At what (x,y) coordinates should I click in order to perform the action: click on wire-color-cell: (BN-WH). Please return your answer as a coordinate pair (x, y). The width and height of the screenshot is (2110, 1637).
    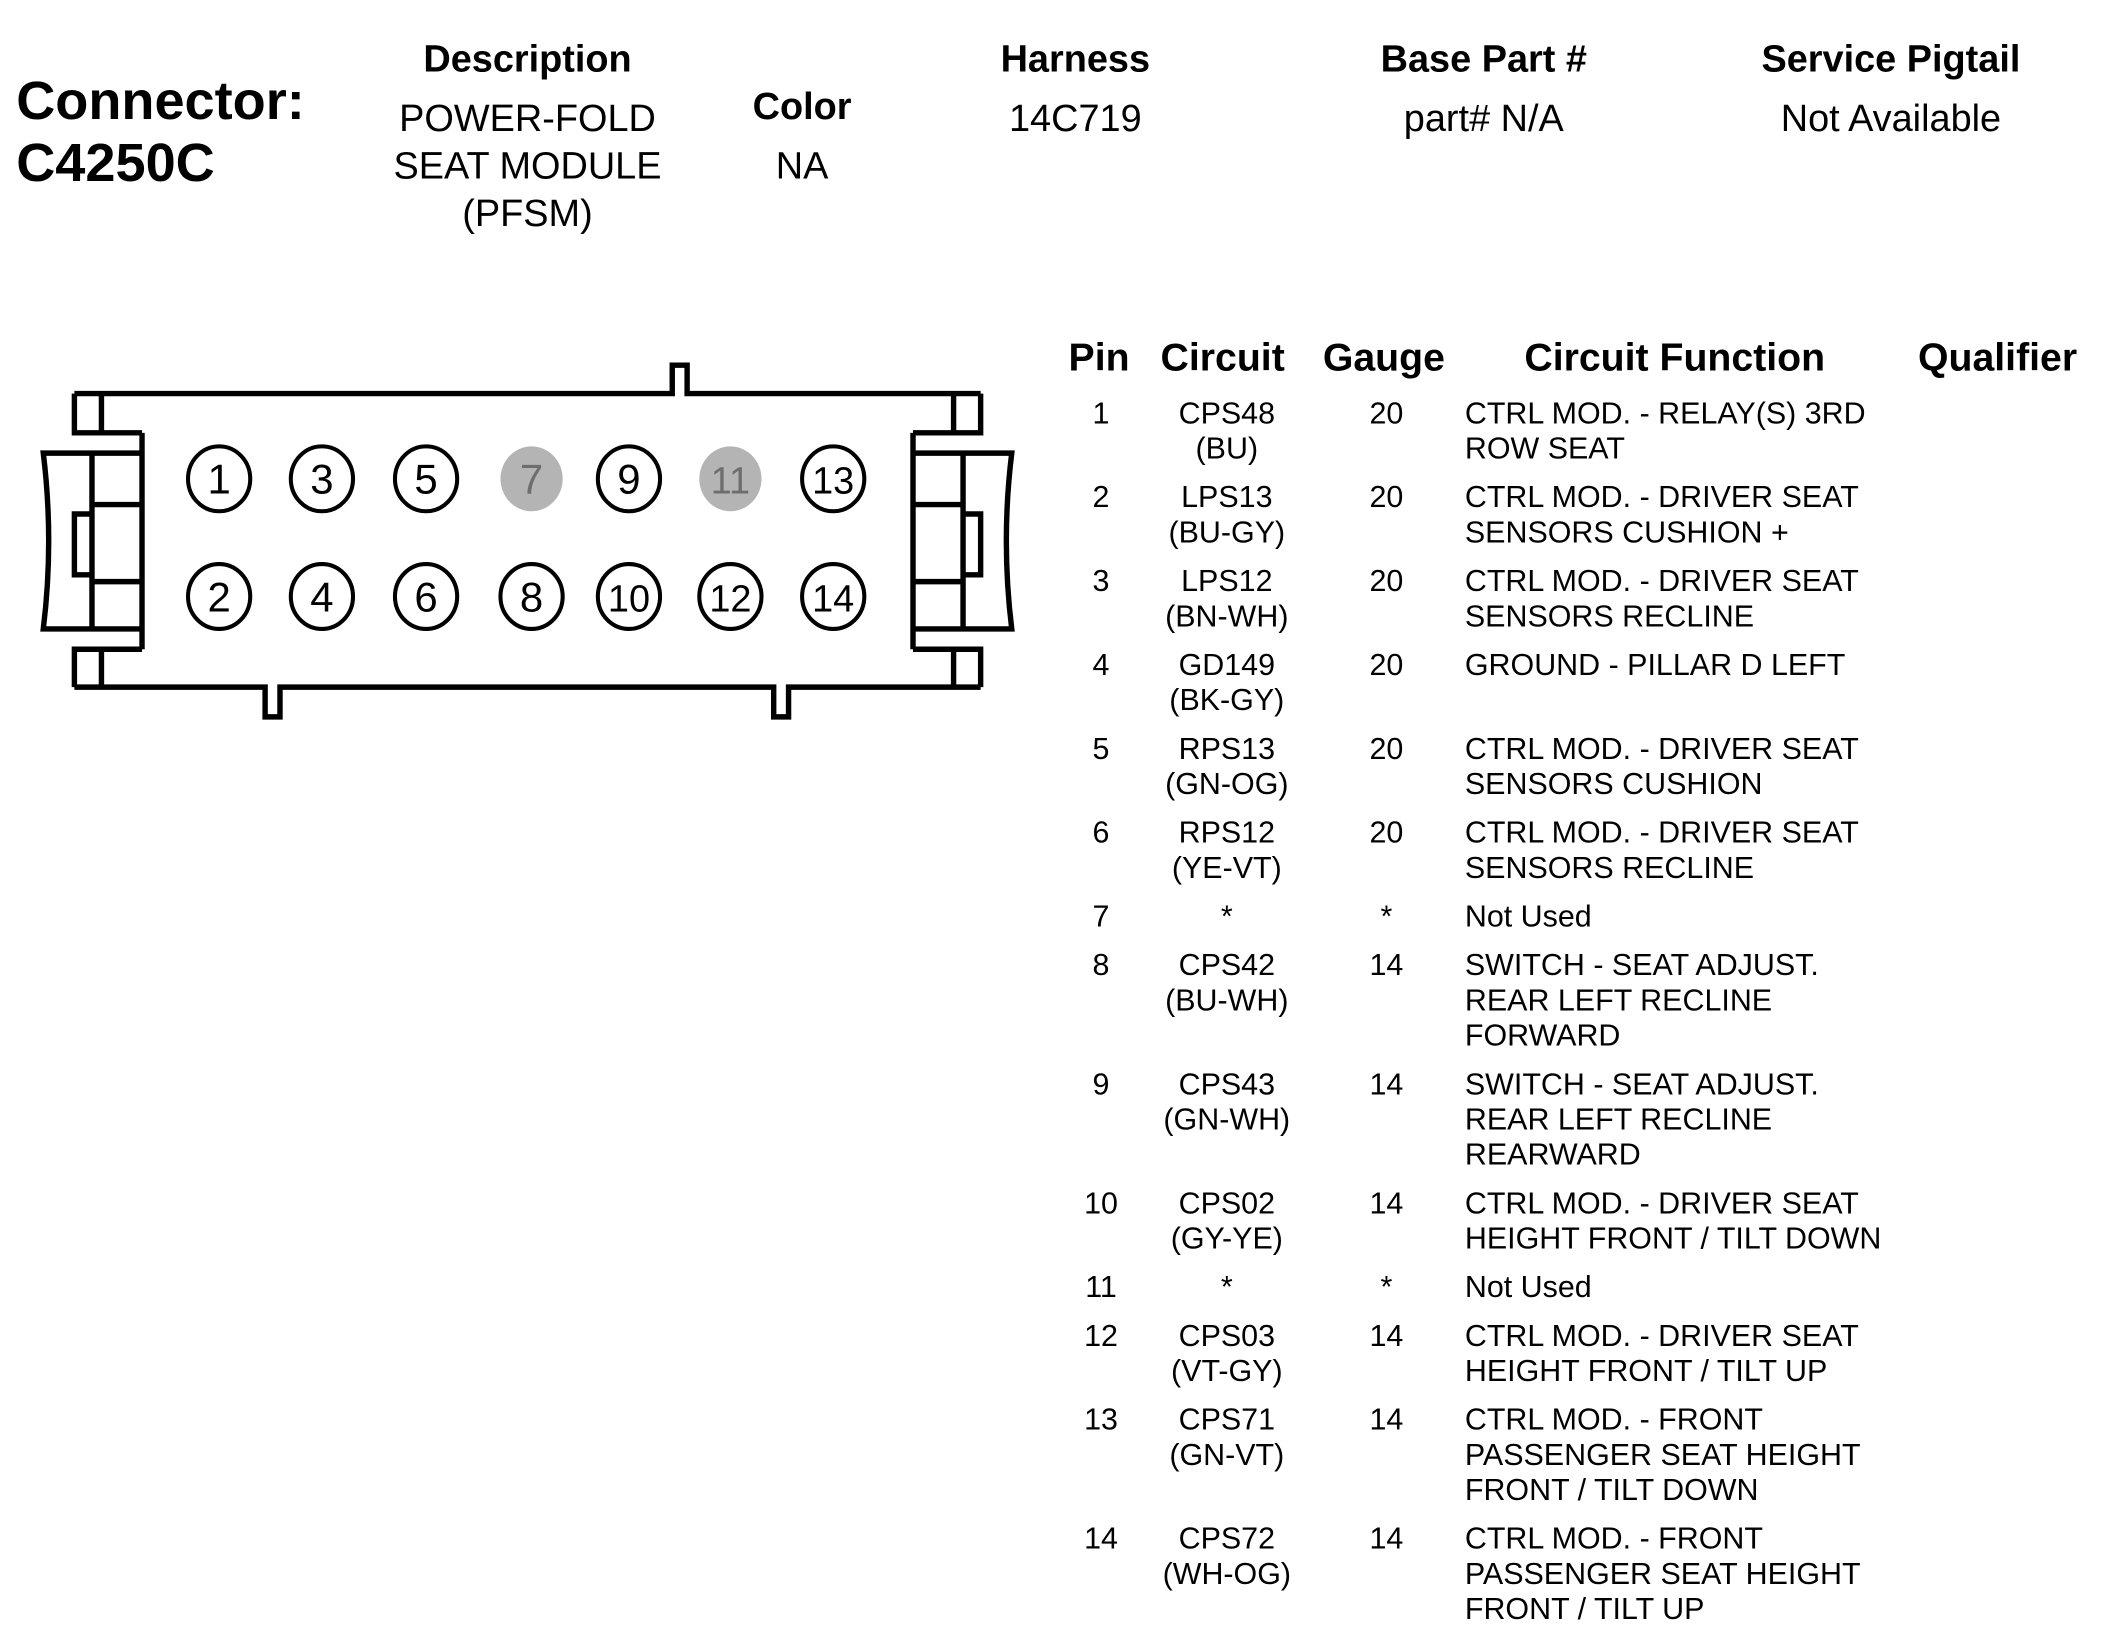
    Looking at the image, I should click on (1227, 616).